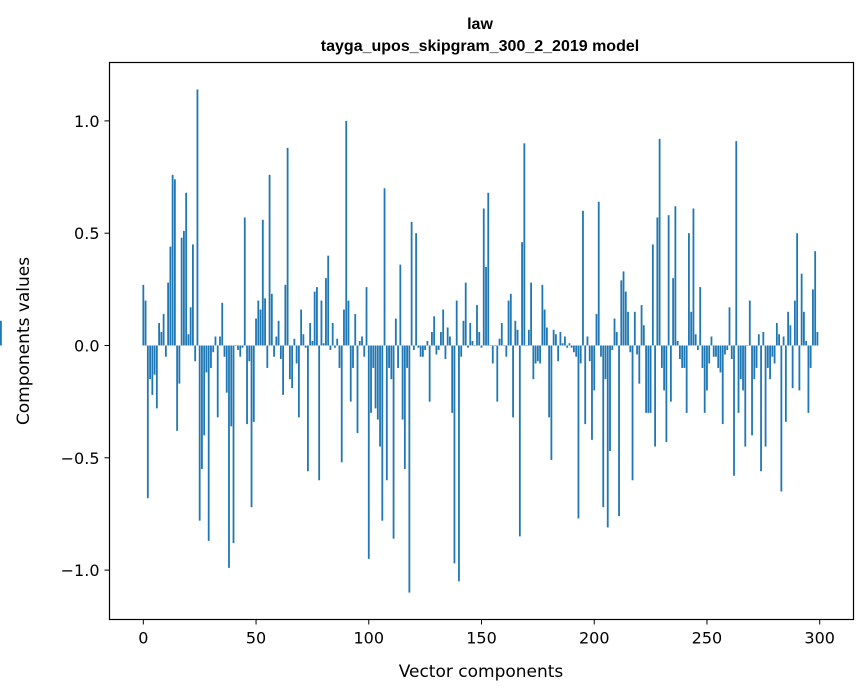  Describe the element at coordinates (480, 46) in the screenshot. I see `chart-subtitle: tayga_upos_skipgram_300_2_2019 model` at that location.